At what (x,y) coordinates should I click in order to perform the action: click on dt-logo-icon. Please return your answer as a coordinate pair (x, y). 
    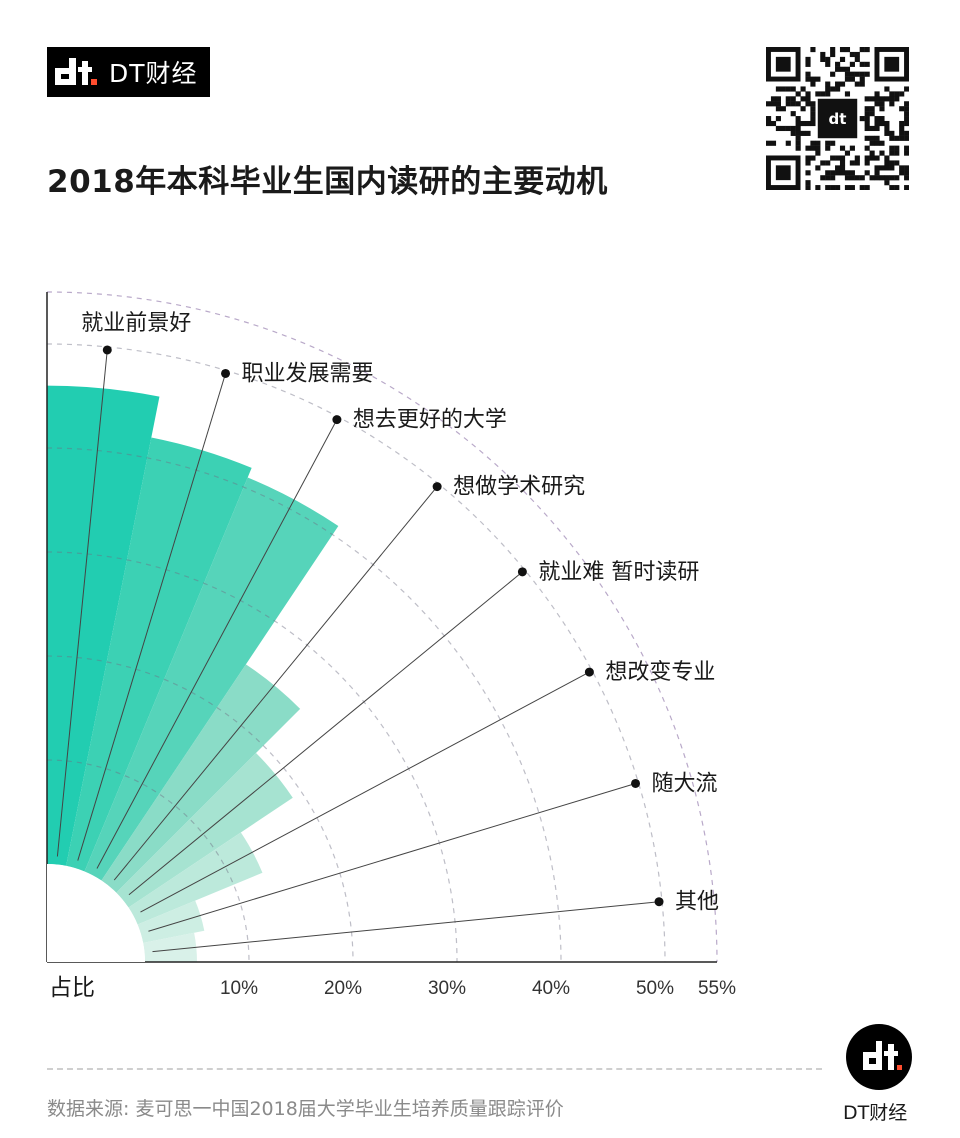
    Looking at the image, I should click on (75, 72).